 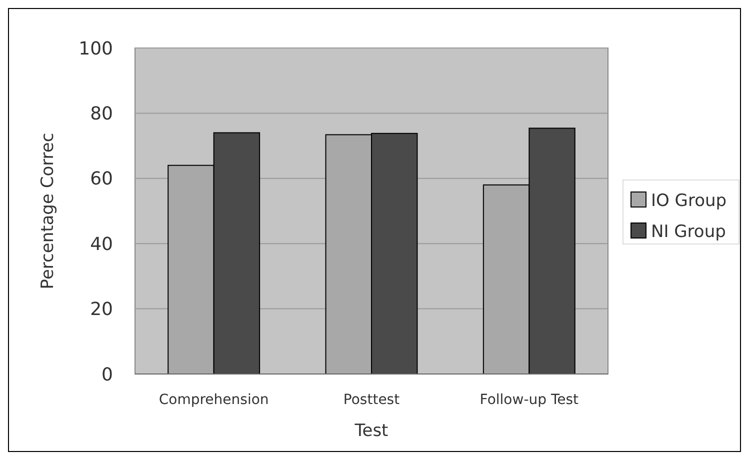 I want to click on x-axis-title: Test, so click(x=371, y=431).